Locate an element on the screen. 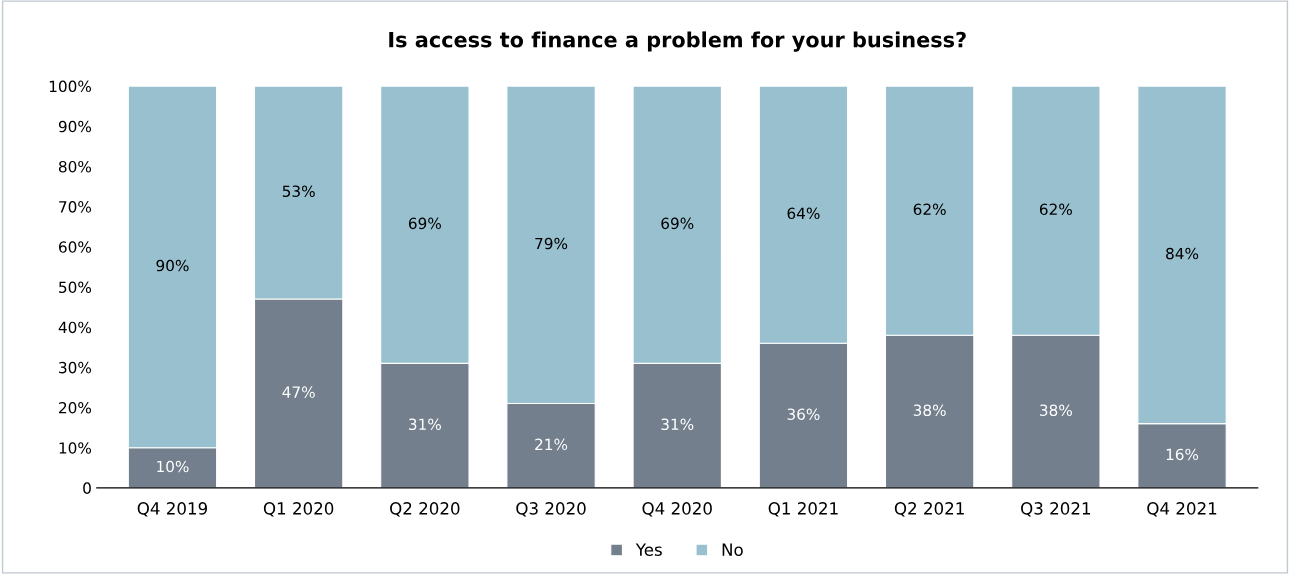  x-tick-label: Q4 2020 is located at coordinates (677, 509).